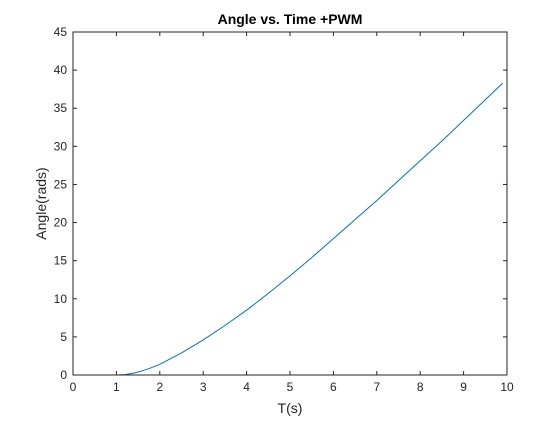  I want to click on x-tick-label: 9, so click(463, 387).